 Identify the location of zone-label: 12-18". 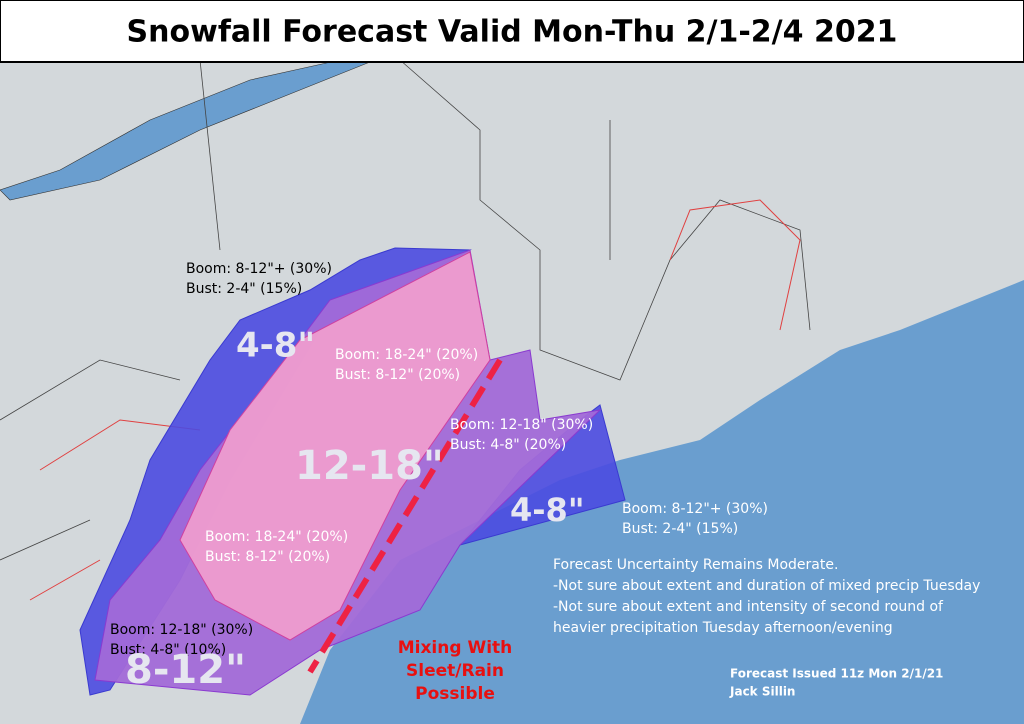
(369, 466).